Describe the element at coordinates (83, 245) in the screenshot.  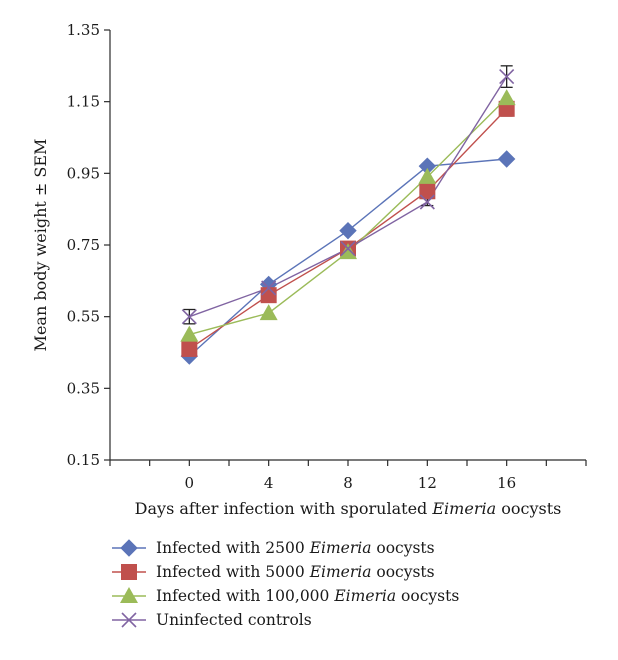
I see `y-tick-label: 0.75` at that location.